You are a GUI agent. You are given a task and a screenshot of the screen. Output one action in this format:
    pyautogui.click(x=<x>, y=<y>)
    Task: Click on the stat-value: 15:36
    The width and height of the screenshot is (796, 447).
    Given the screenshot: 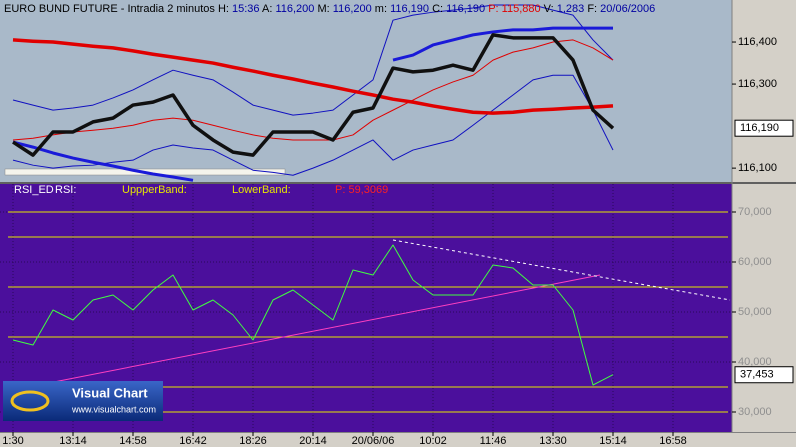 What is the action you would take?
    pyautogui.click(x=246, y=9)
    